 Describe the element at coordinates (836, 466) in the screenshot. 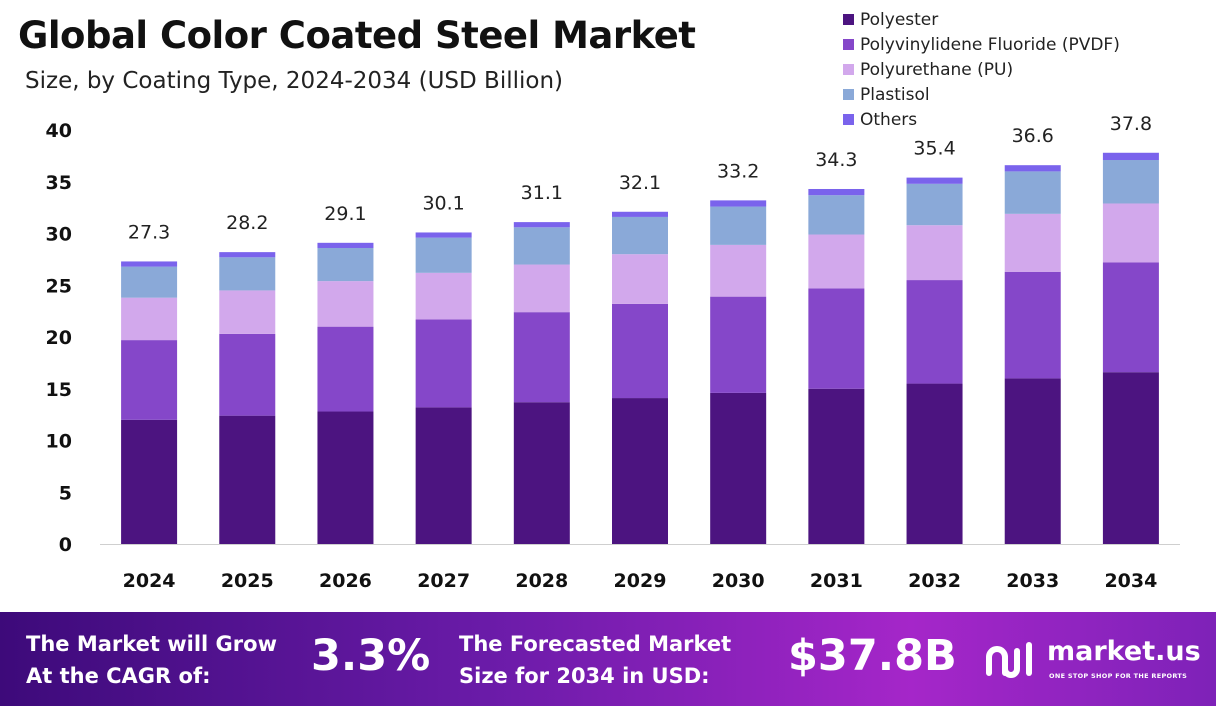

I see `bar-polyester-2031` at that location.